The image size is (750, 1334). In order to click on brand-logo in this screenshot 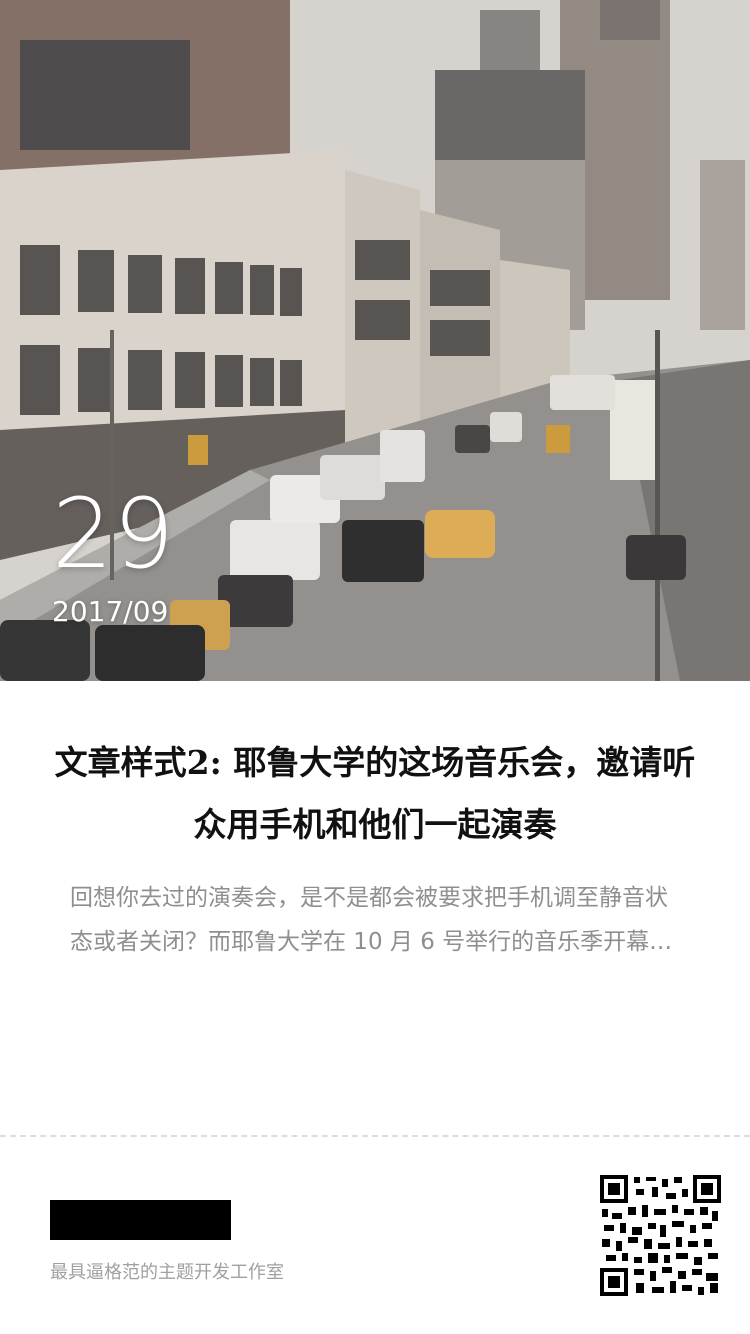, I will do `click(140, 1220)`.